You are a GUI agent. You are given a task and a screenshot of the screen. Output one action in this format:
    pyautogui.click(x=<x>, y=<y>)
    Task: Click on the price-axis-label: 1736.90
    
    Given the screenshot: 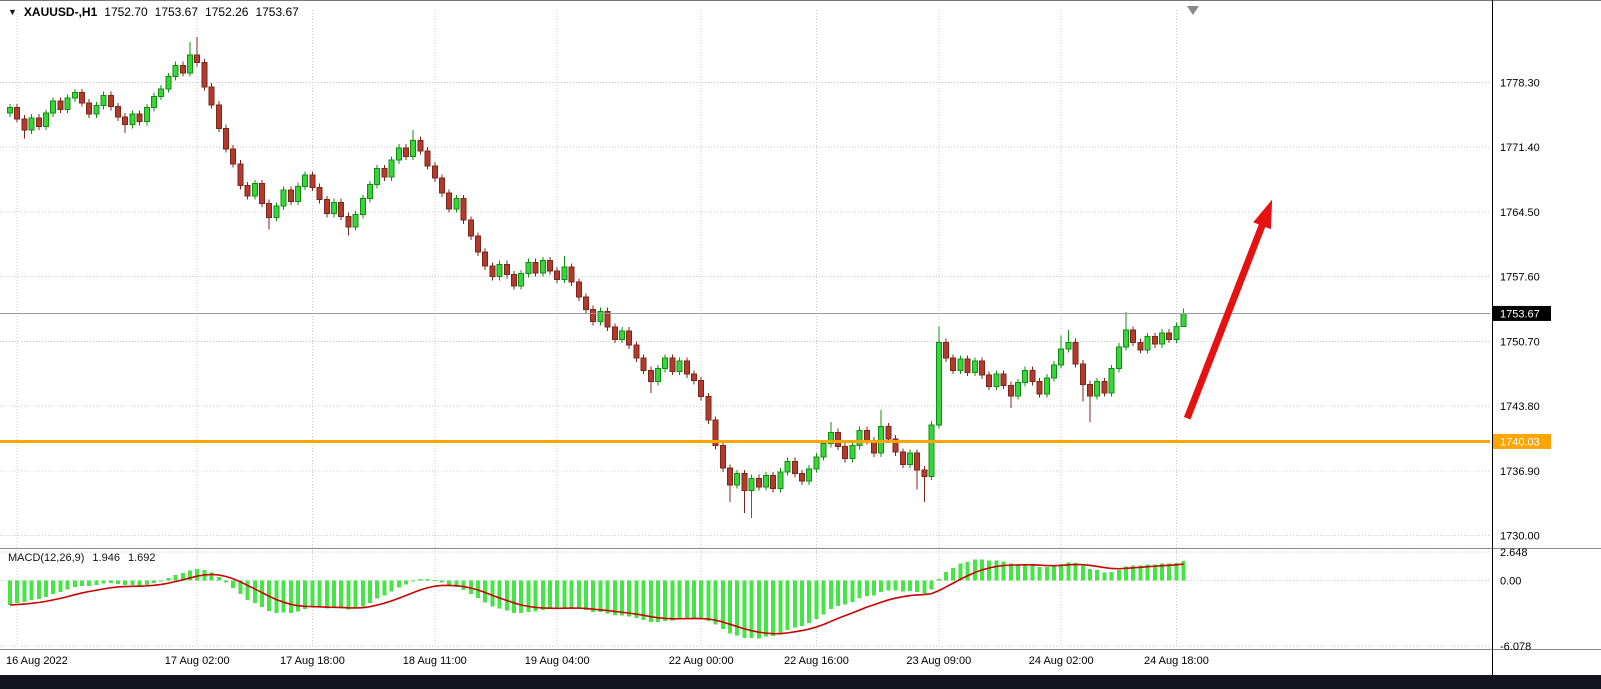 What is the action you would take?
    pyautogui.click(x=1520, y=472)
    